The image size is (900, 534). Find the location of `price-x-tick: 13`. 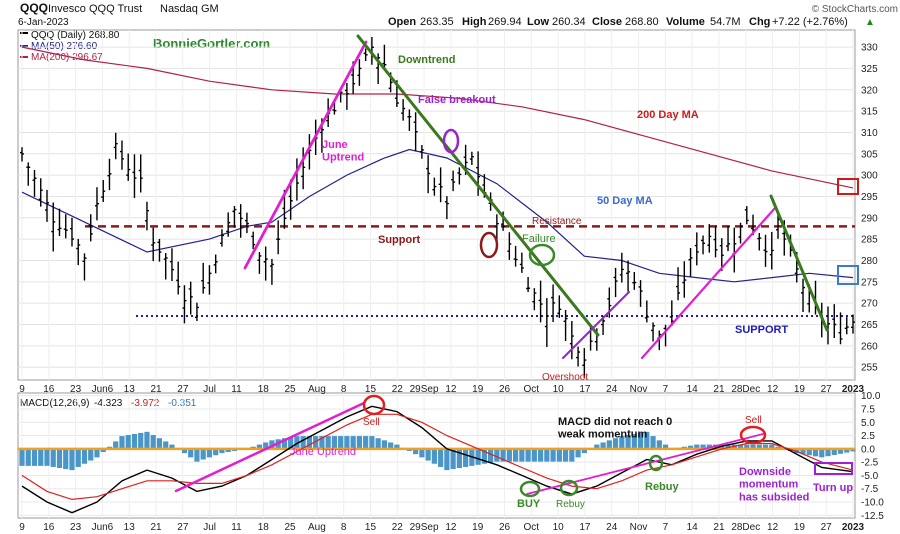

price-x-tick: 13 is located at coordinates (130, 389).